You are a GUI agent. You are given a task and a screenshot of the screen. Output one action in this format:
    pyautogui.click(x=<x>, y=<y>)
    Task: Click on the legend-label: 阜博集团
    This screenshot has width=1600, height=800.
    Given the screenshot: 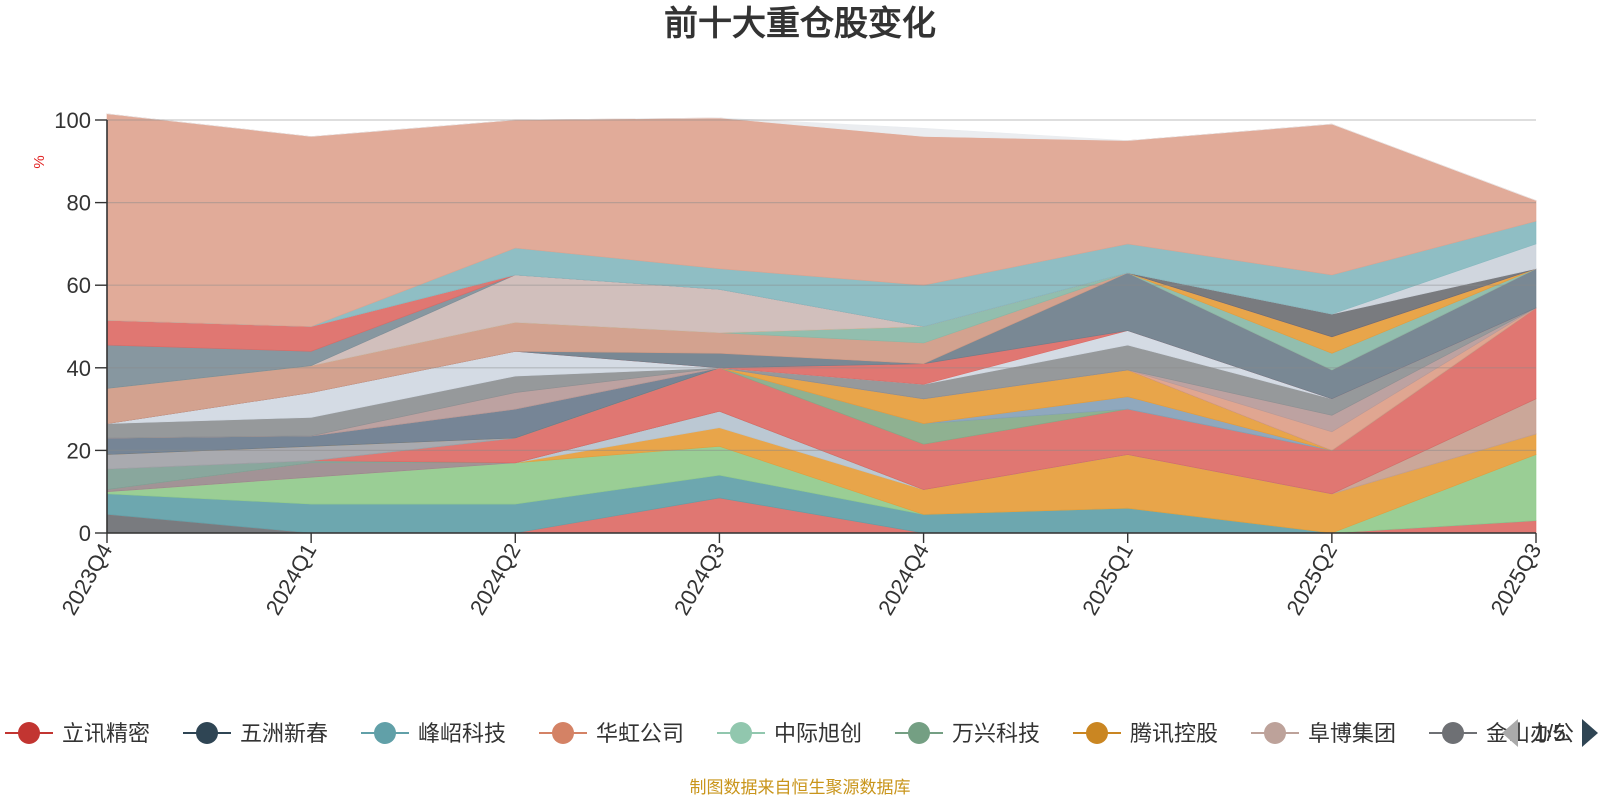 What is the action you would take?
    pyautogui.click(x=1352, y=733)
    